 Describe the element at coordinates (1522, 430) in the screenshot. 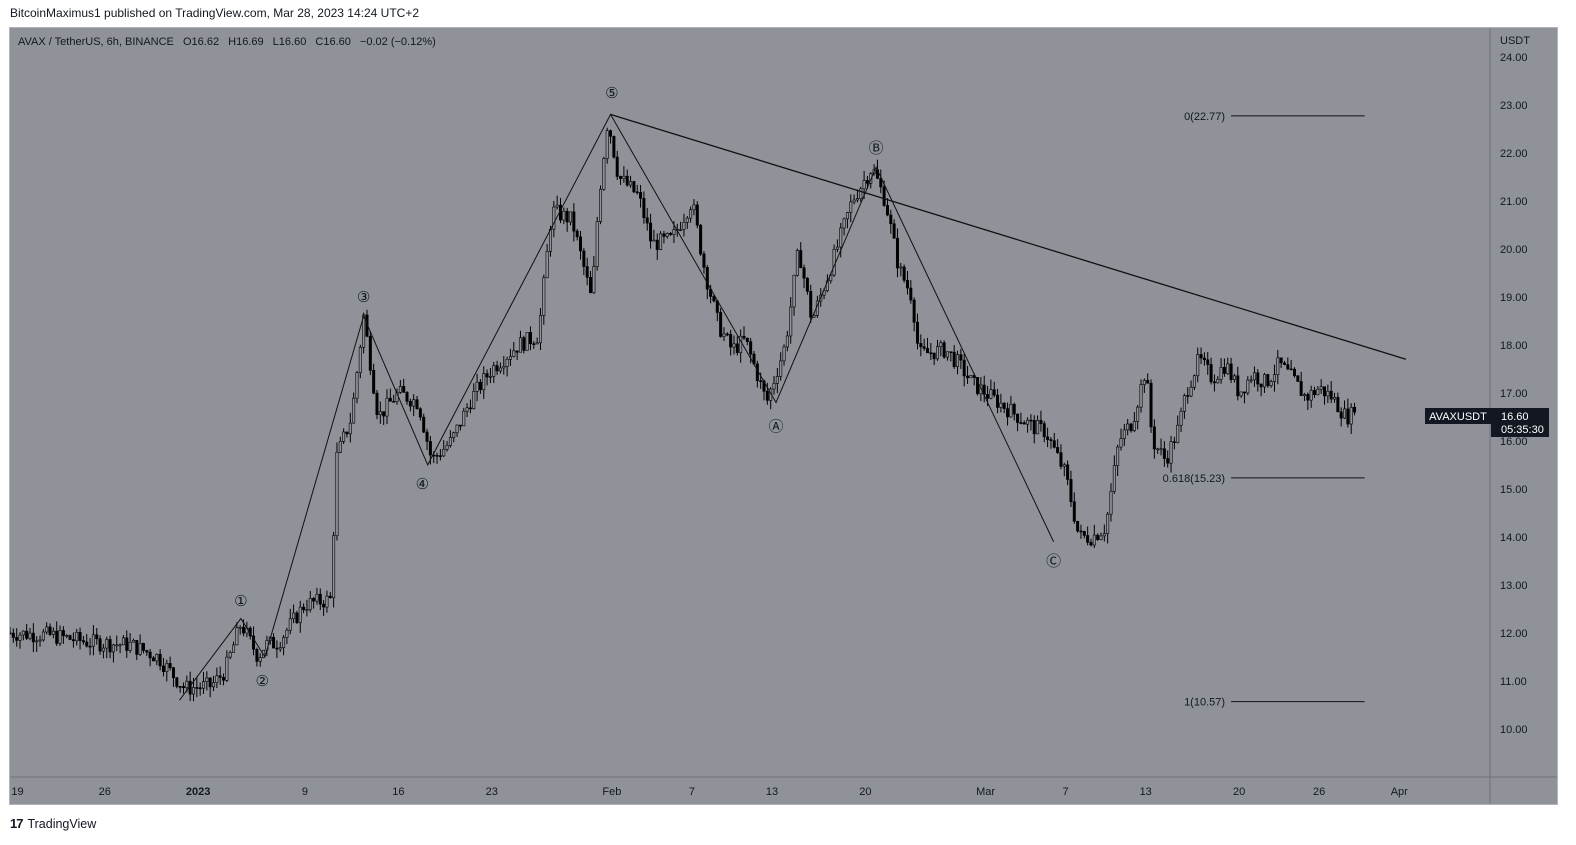

I see `price-badge-countdown: 05:35:30` at that location.